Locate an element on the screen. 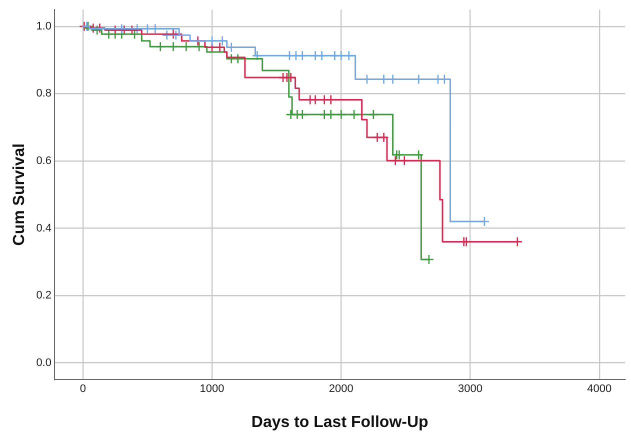 This screenshot has height=442, width=631. x-tick-label: 1000 is located at coordinates (212, 389).